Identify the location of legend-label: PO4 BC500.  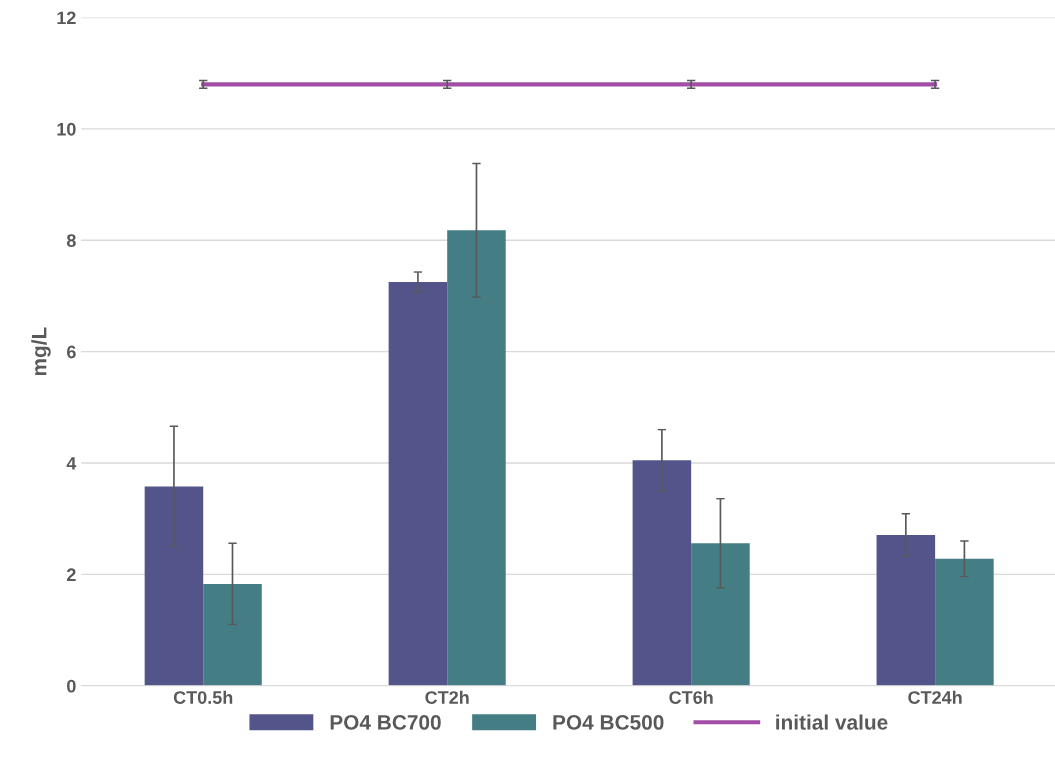
(608, 722).